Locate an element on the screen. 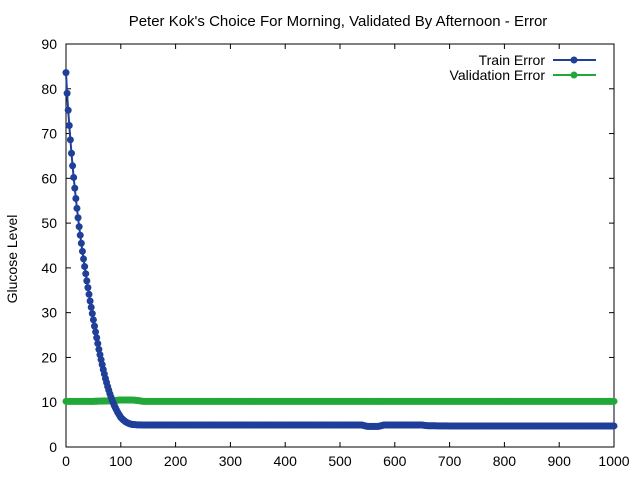 This screenshot has height=480, width=640. y-tick-label: 10 is located at coordinates (49, 402).